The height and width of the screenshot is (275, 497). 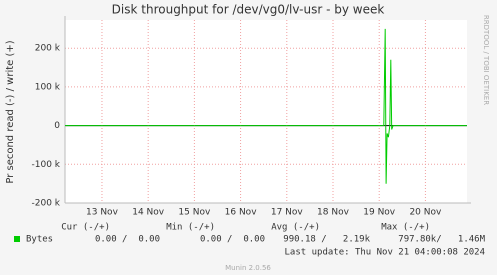 What do you see at coordinates (295, 228) in the screenshot?
I see `legend-header: Avg (-/+)` at bounding box center [295, 228].